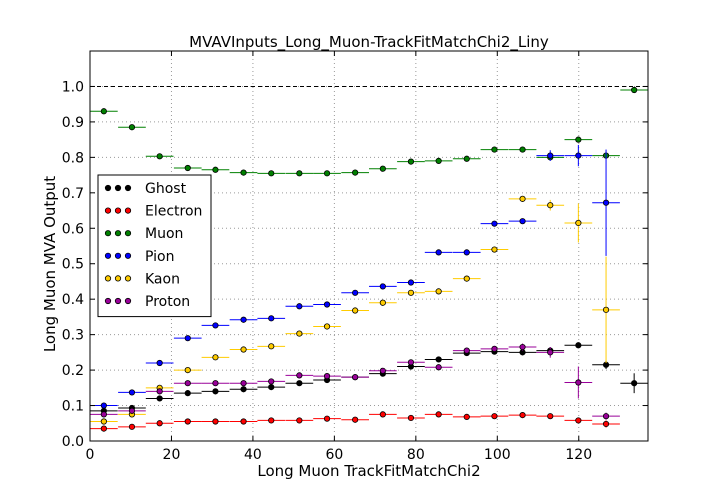  What do you see at coordinates (416, 455) in the screenshot?
I see `x-tick-label: 80` at bounding box center [416, 455].